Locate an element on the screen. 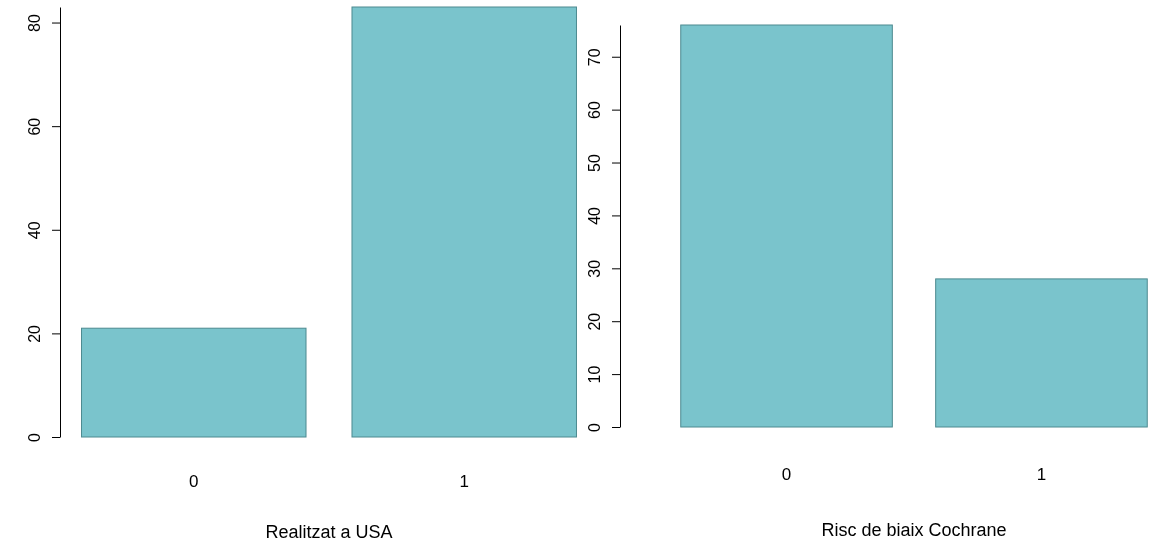  x-axis-title: Realitzat a USA is located at coordinates (329, 532).